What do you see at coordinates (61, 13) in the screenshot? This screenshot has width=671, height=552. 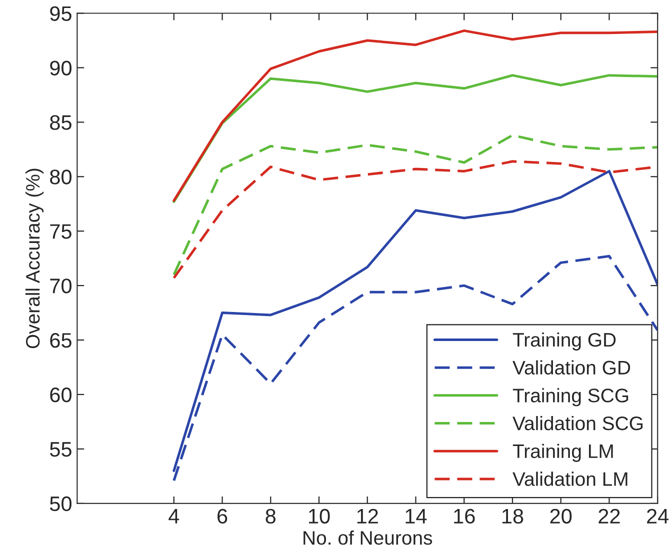 I see `y-tick-label: 95` at bounding box center [61, 13].